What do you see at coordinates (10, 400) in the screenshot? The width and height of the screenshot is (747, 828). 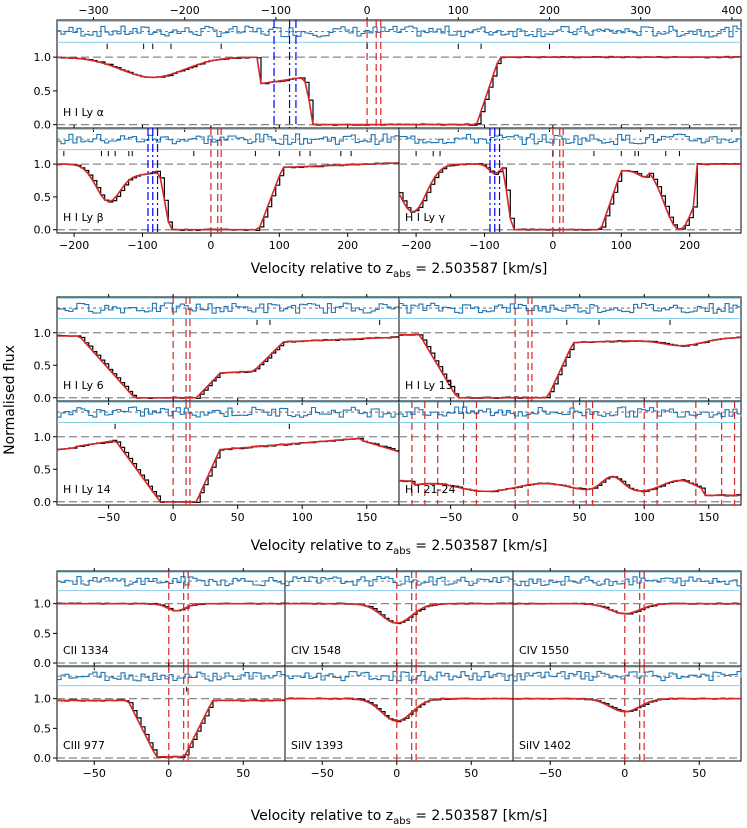 I see `y-axis-label: Normalised flux` at bounding box center [10, 400].